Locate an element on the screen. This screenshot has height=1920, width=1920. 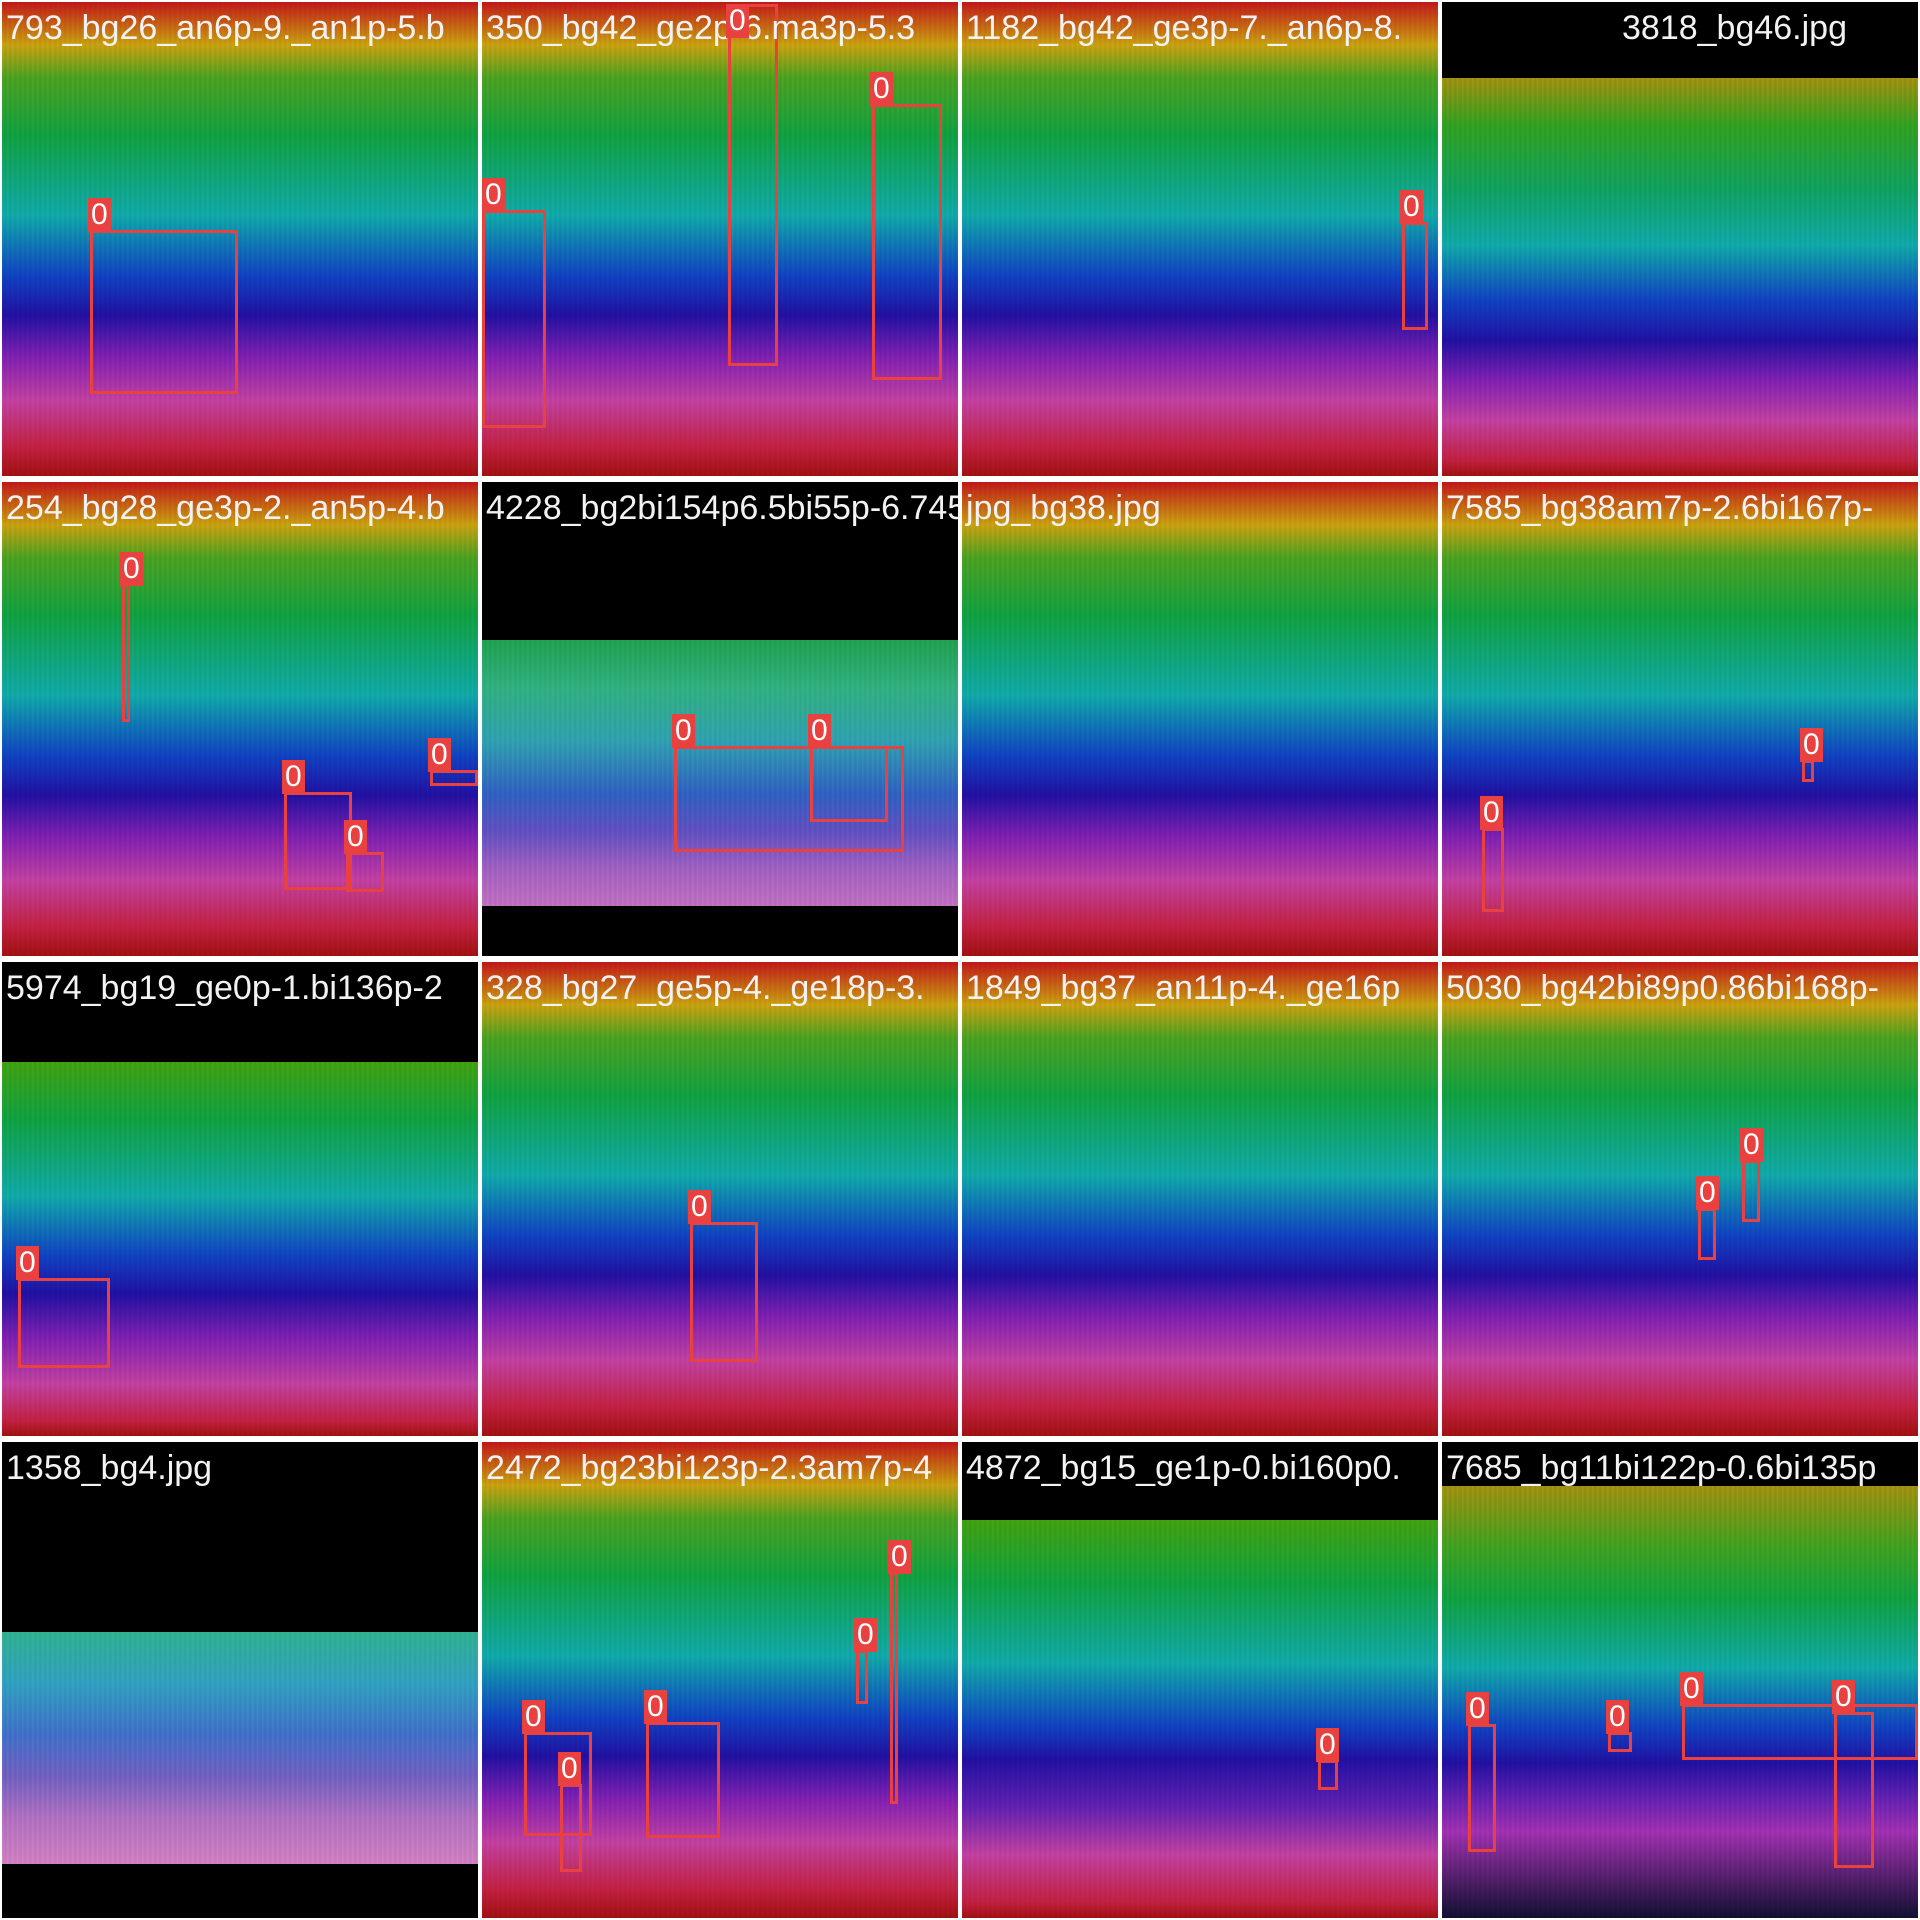
spectrogram-tile: 2472_bg23bi123p-2.3am7p-4 0 0 0 0 0 is located at coordinates (720, 1680).